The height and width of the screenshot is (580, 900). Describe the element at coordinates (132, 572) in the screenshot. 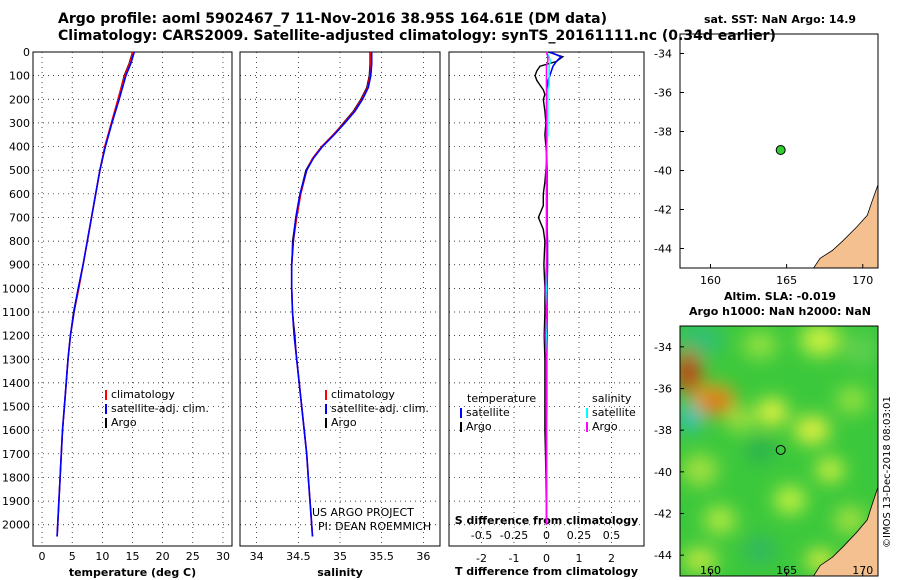

I see `x-axis-label: temperature (deg C)` at that location.